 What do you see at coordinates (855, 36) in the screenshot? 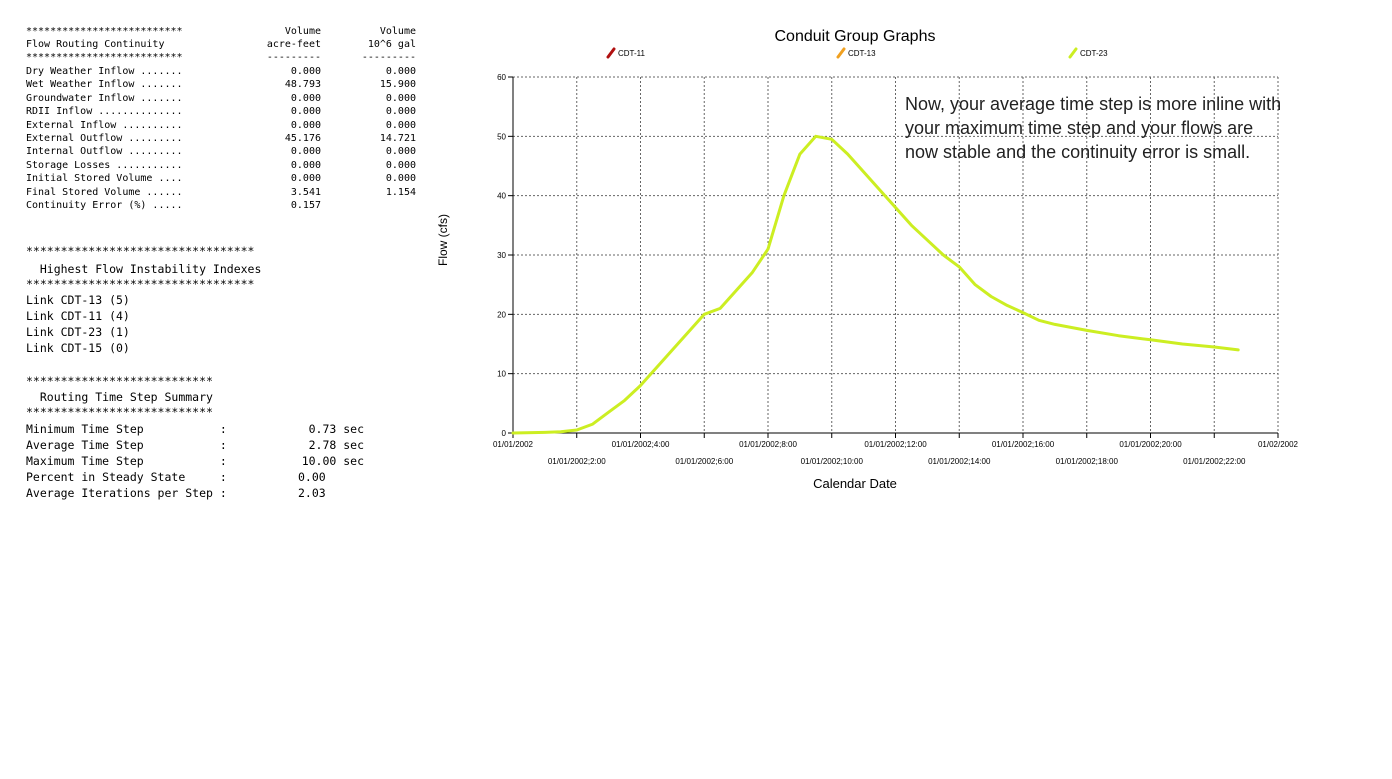
I see `chart-title: Conduit Group Graphs` at bounding box center [855, 36].